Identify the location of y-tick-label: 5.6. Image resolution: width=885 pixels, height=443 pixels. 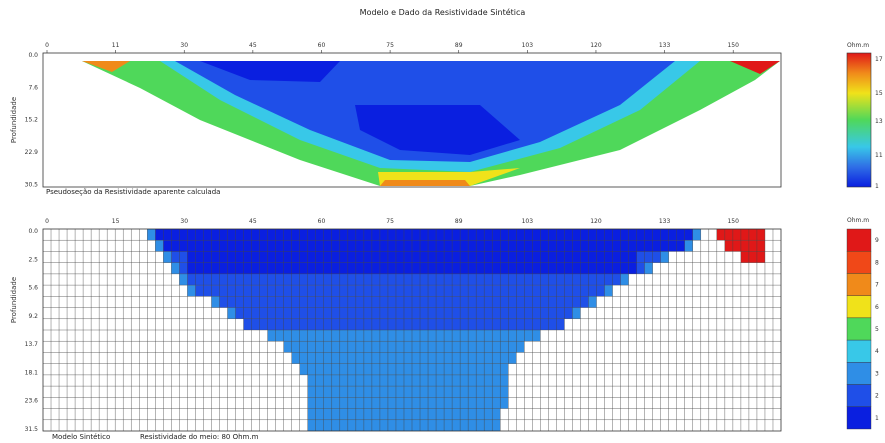
(33, 288).